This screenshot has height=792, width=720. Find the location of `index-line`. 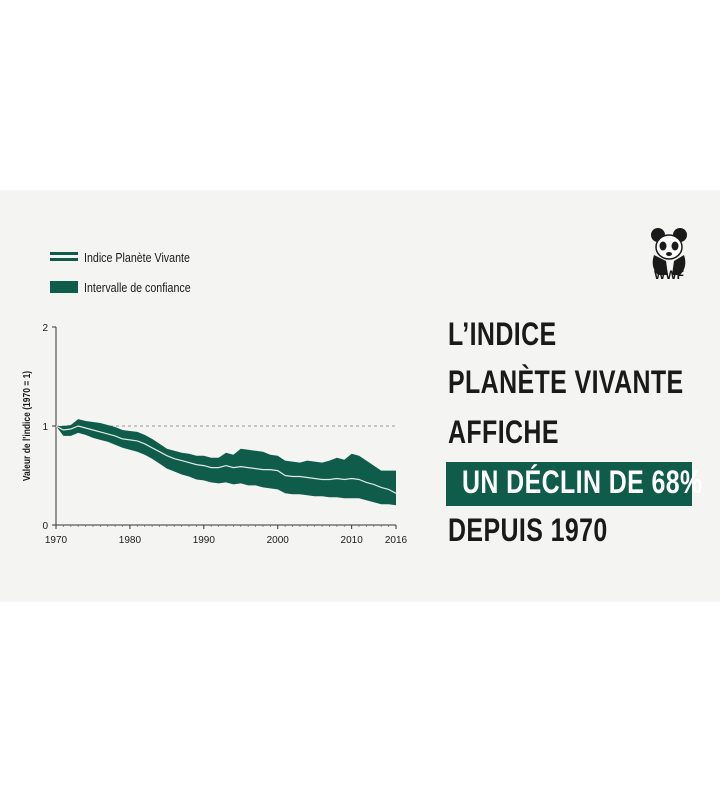

index-line is located at coordinates (226, 459).